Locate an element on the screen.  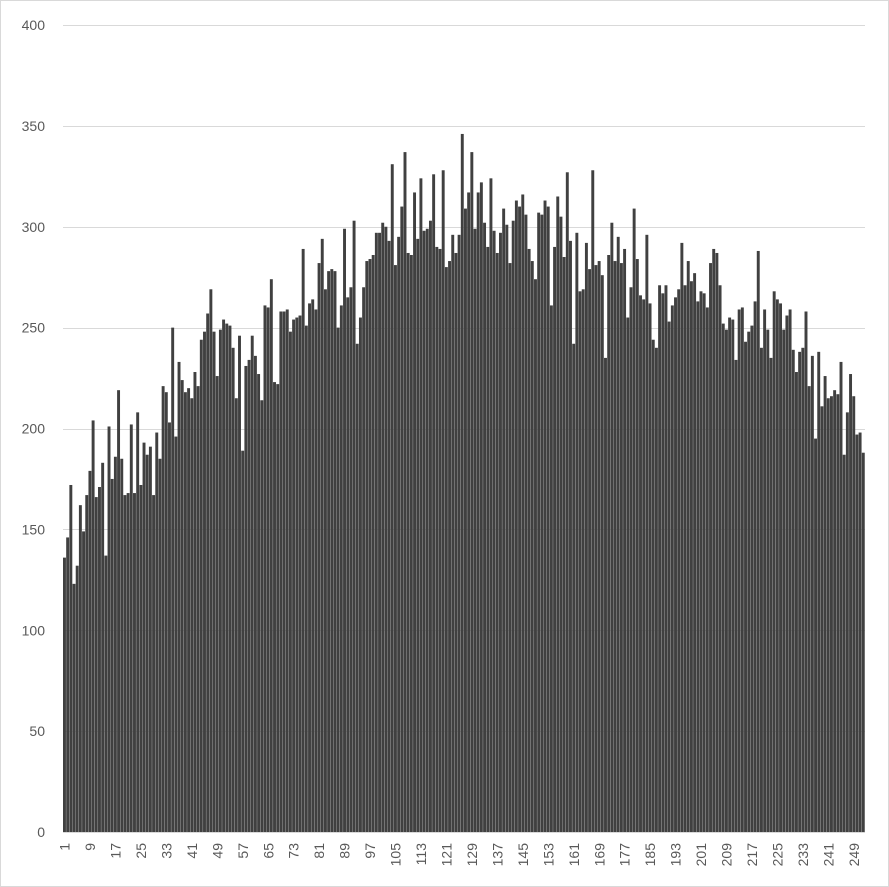
x-tick-label: 145 is located at coordinates (523, 855).